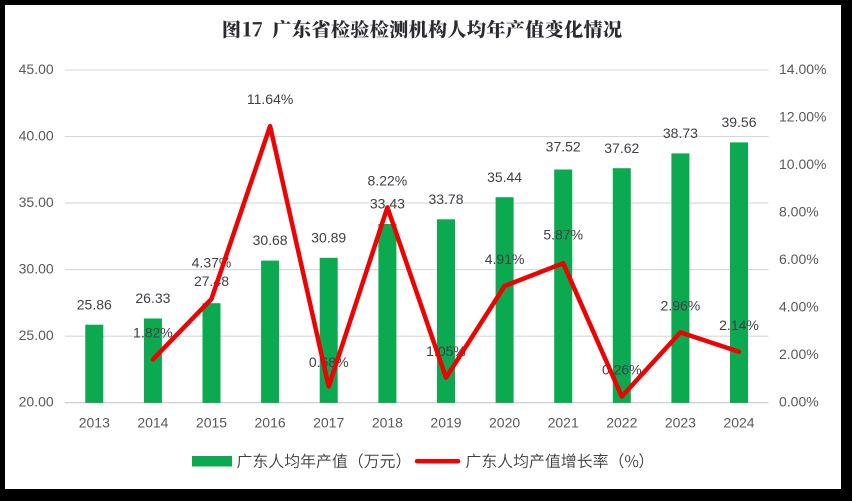 Image resolution: width=852 pixels, height=501 pixels. Describe the element at coordinates (36, 269) in the screenshot. I see `svg-text: 30.00` at that location.